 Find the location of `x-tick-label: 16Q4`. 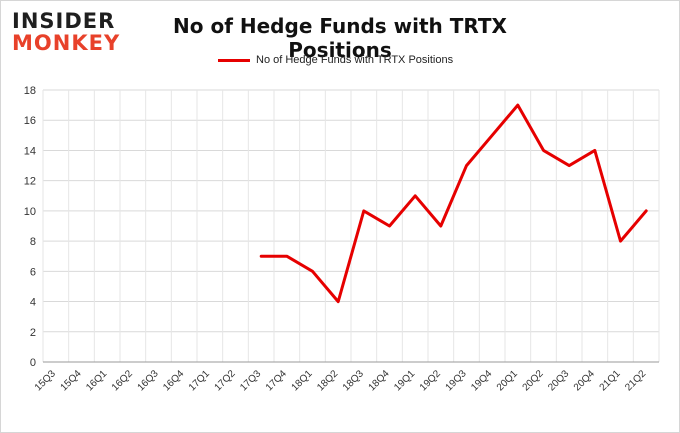

x-tick-label: 16Q4 is located at coordinates (173, 380).